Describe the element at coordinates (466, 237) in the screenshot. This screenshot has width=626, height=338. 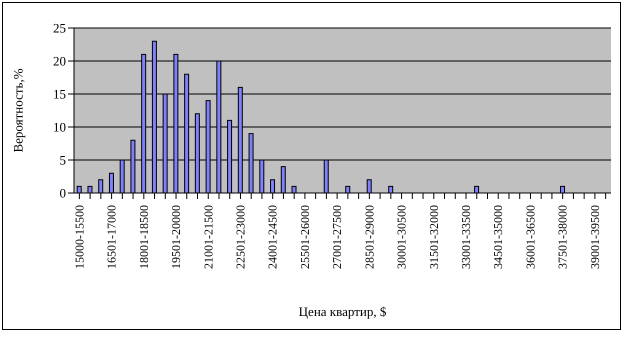
I see `x-tick-label: 33001-33500` at that location.